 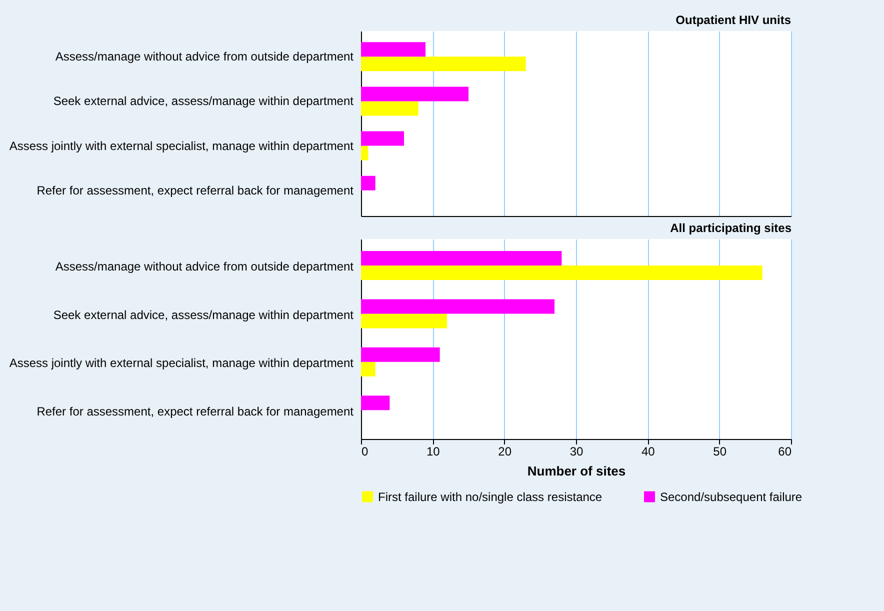 What do you see at coordinates (365, 451) in the screenshot?
I see `x-tick-label: 0` at bounding box center [365, 451].